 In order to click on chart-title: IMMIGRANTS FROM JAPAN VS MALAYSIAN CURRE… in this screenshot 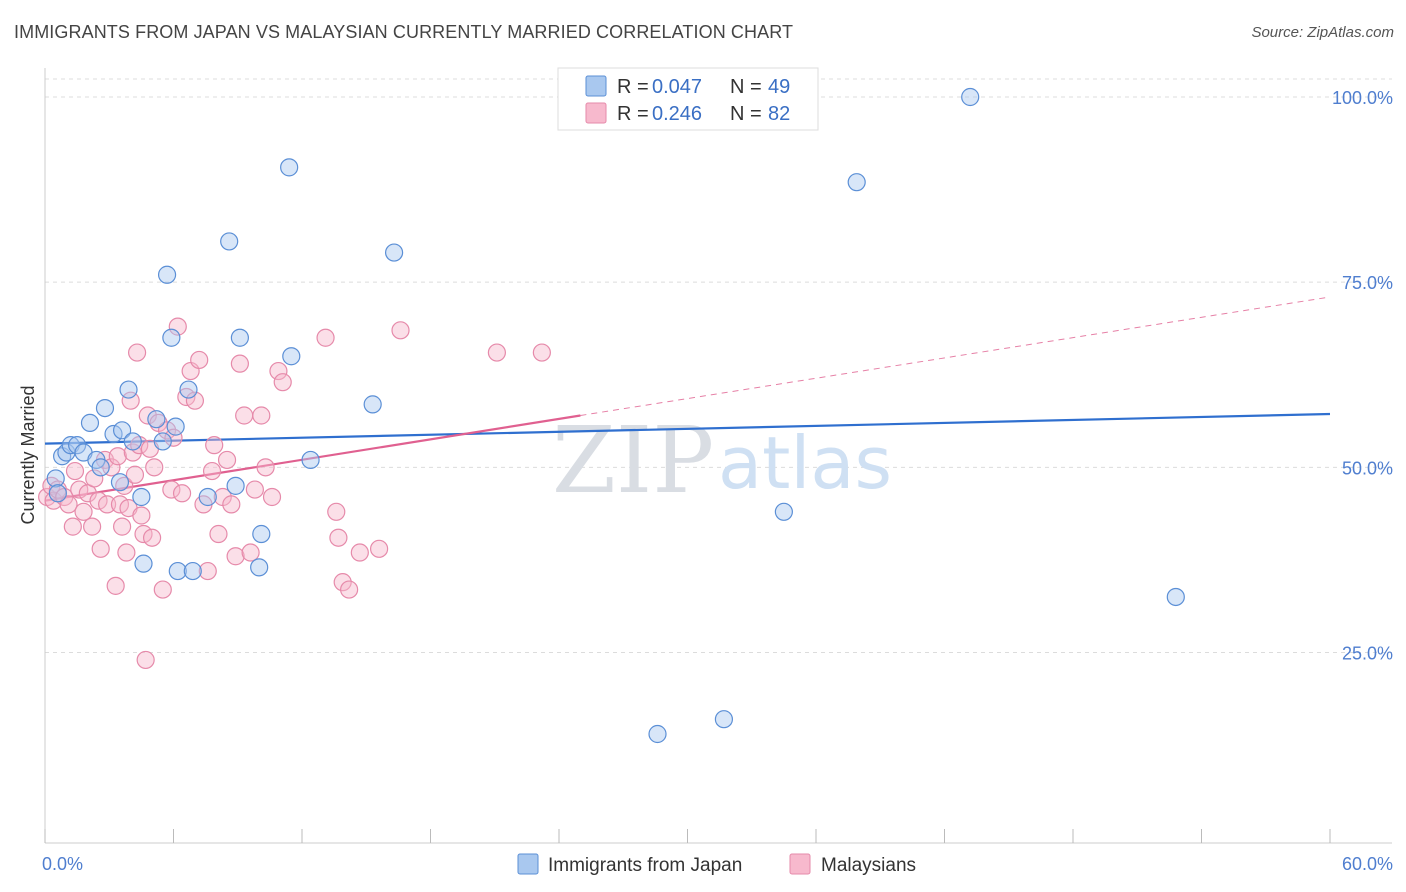, I will do `click(404, 32)`.